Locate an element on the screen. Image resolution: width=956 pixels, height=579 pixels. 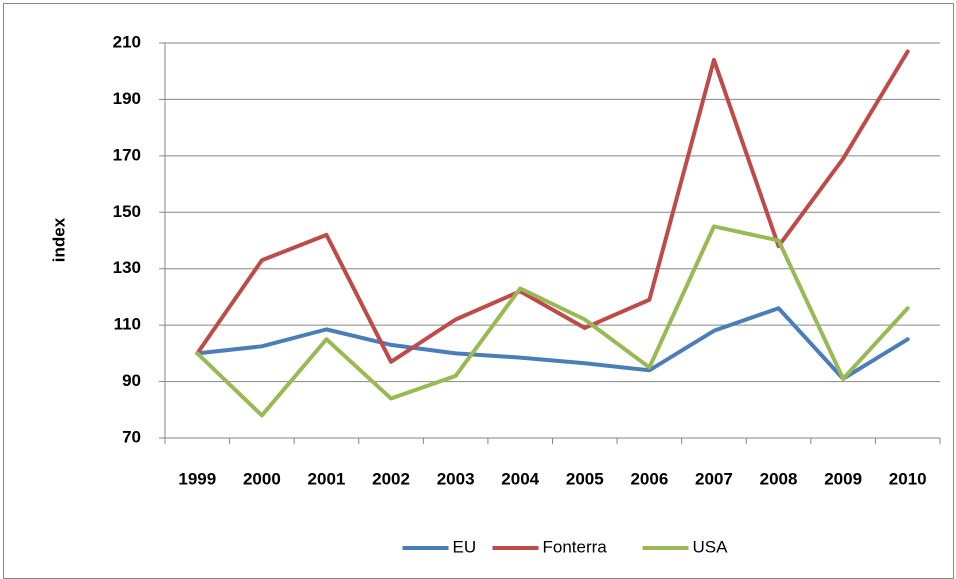
x-tick-label: 1999 is located at coordinates (197, 478).